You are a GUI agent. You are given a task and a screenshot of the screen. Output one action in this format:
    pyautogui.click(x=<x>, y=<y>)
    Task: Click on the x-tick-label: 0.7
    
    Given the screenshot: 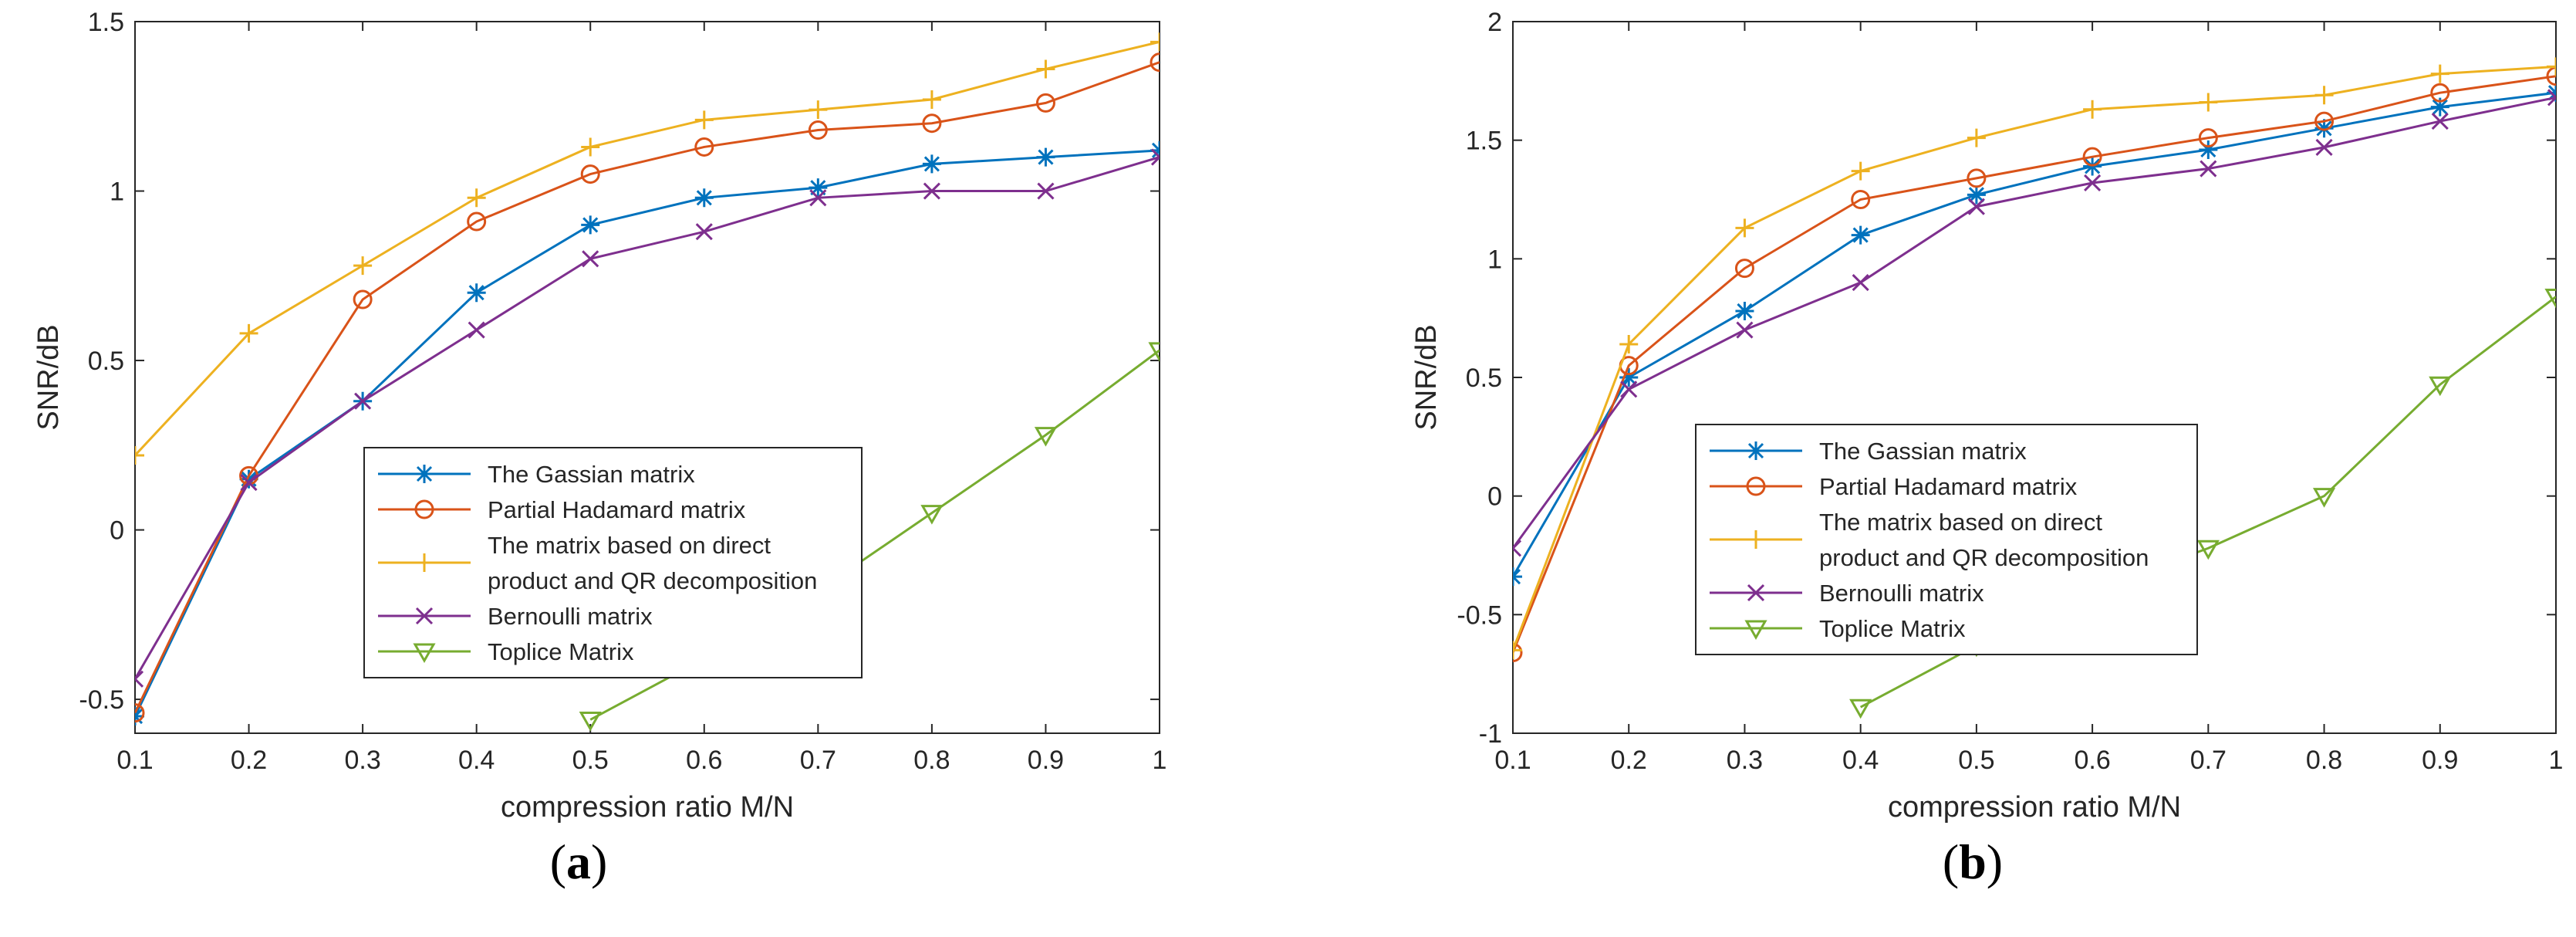 What is the action you would take?
    pyautogui.click(x=2208, y=761)
    